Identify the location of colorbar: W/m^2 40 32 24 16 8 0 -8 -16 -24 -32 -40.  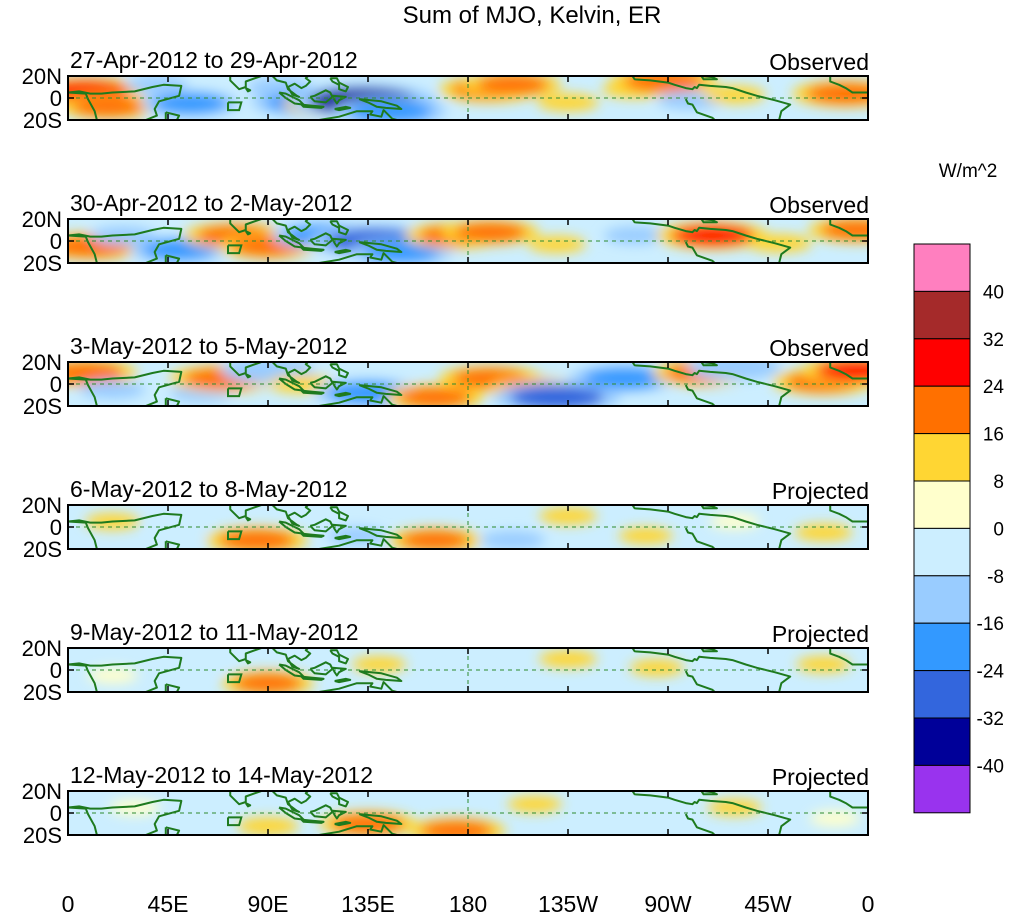
(959, 487).